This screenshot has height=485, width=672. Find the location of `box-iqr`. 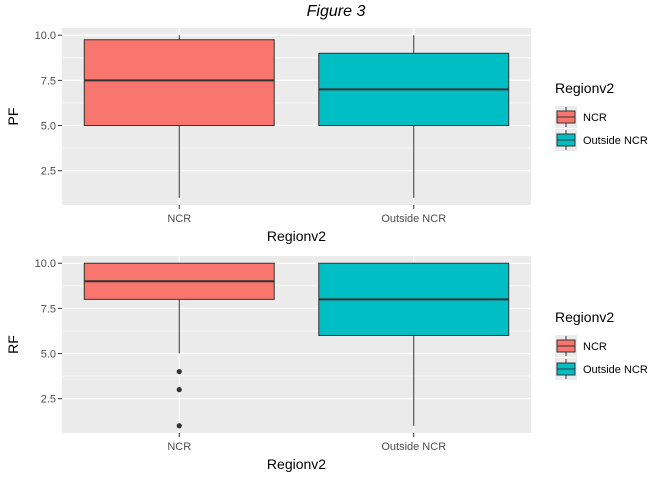

box-iqr is located at coordinates (179, 83).